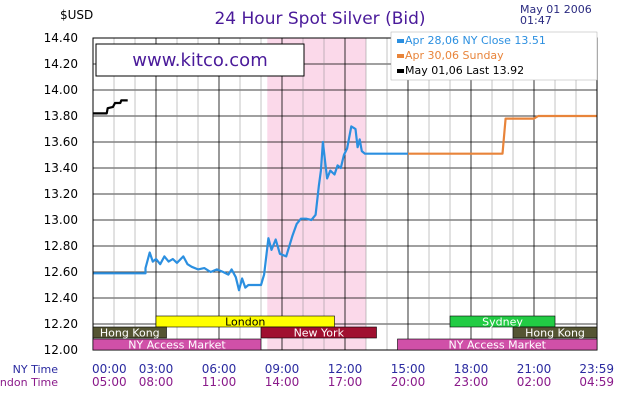 This screenshot has height=405, width=630. What do you see at coordinates (282, 369) in the screenshot?
I see `x-tick-label: 09:00` at bounding box center [282, 369].